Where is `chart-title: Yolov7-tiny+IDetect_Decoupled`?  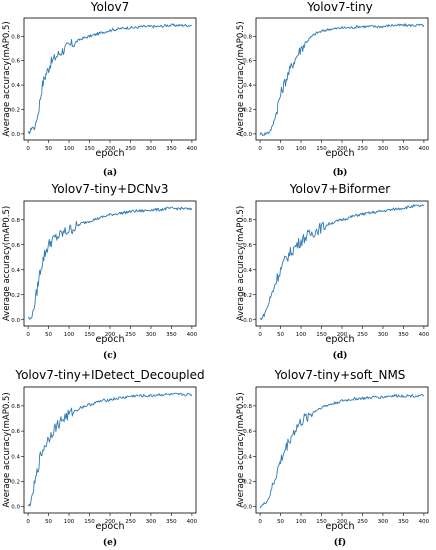 chart-title: Yolov7-tiny+IDetect_Decoupled is located at coordinates (109, 375).